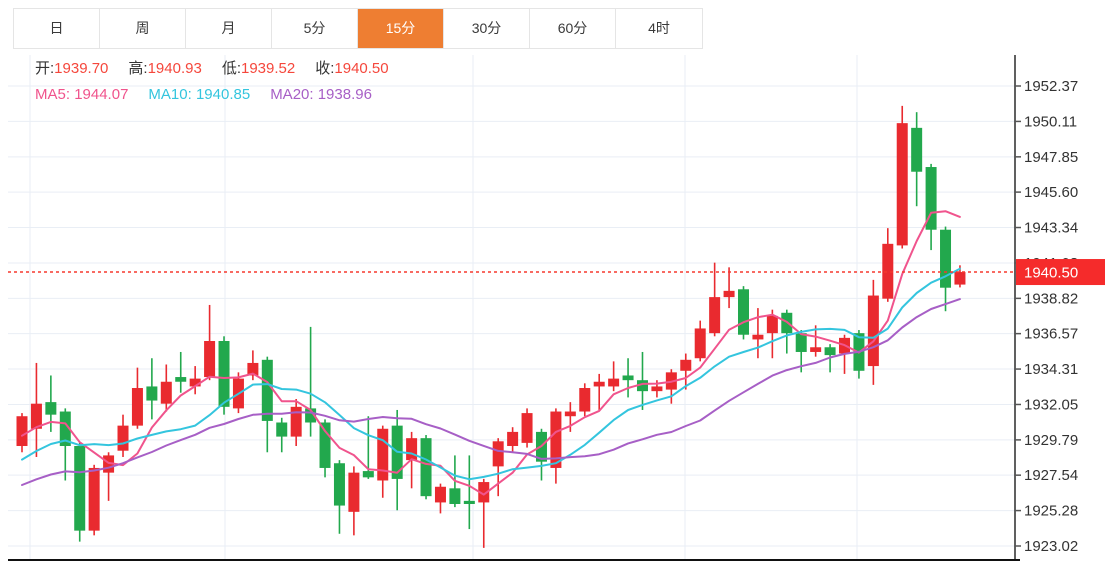  Describe the element at coordinates (1051, 334) in the screenshot. I see `y-tick-label: 1936.57` at that location.